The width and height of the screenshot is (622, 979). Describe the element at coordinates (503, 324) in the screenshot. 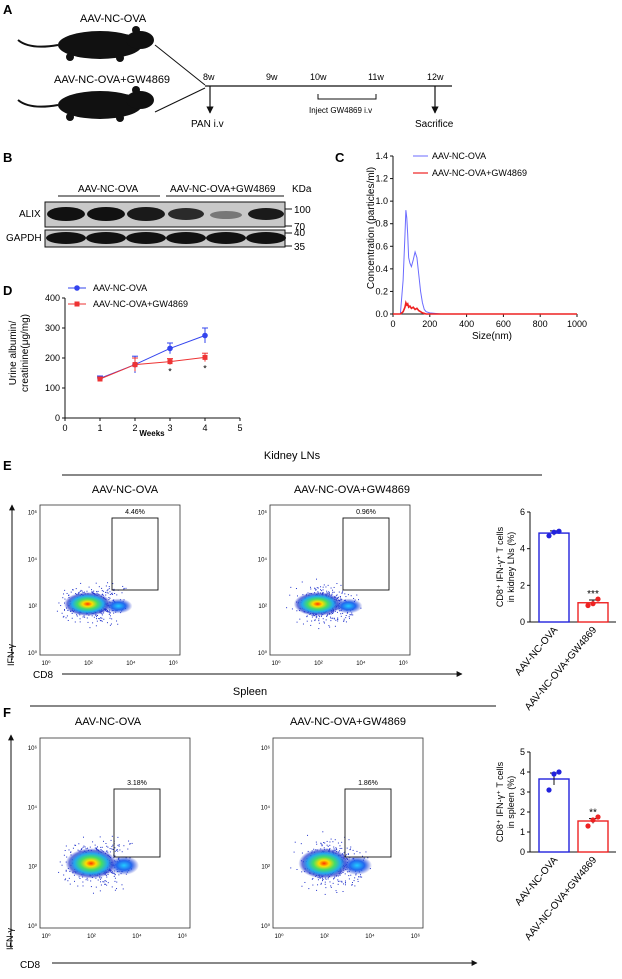

I see `c-xtick-label: 600` at that location.